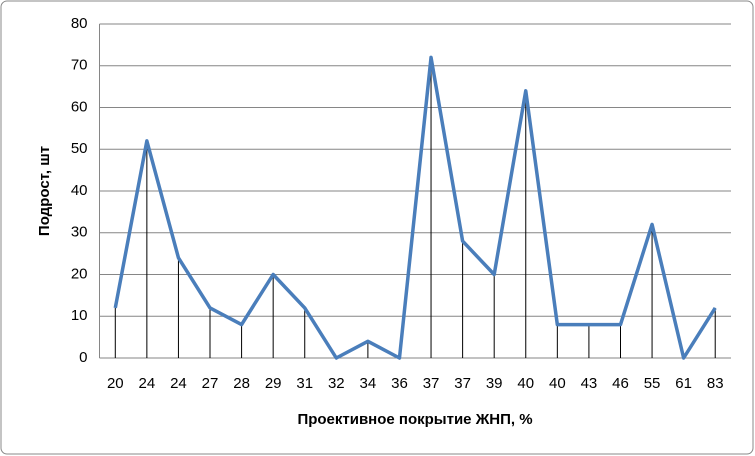 This screenshot has height=456, width=755. What do you see at coordinates (414, 419) in the screenshot?
I see `x-axis-title: Проективное покрытие ЖНП, %` at bounding box center [414, 419].